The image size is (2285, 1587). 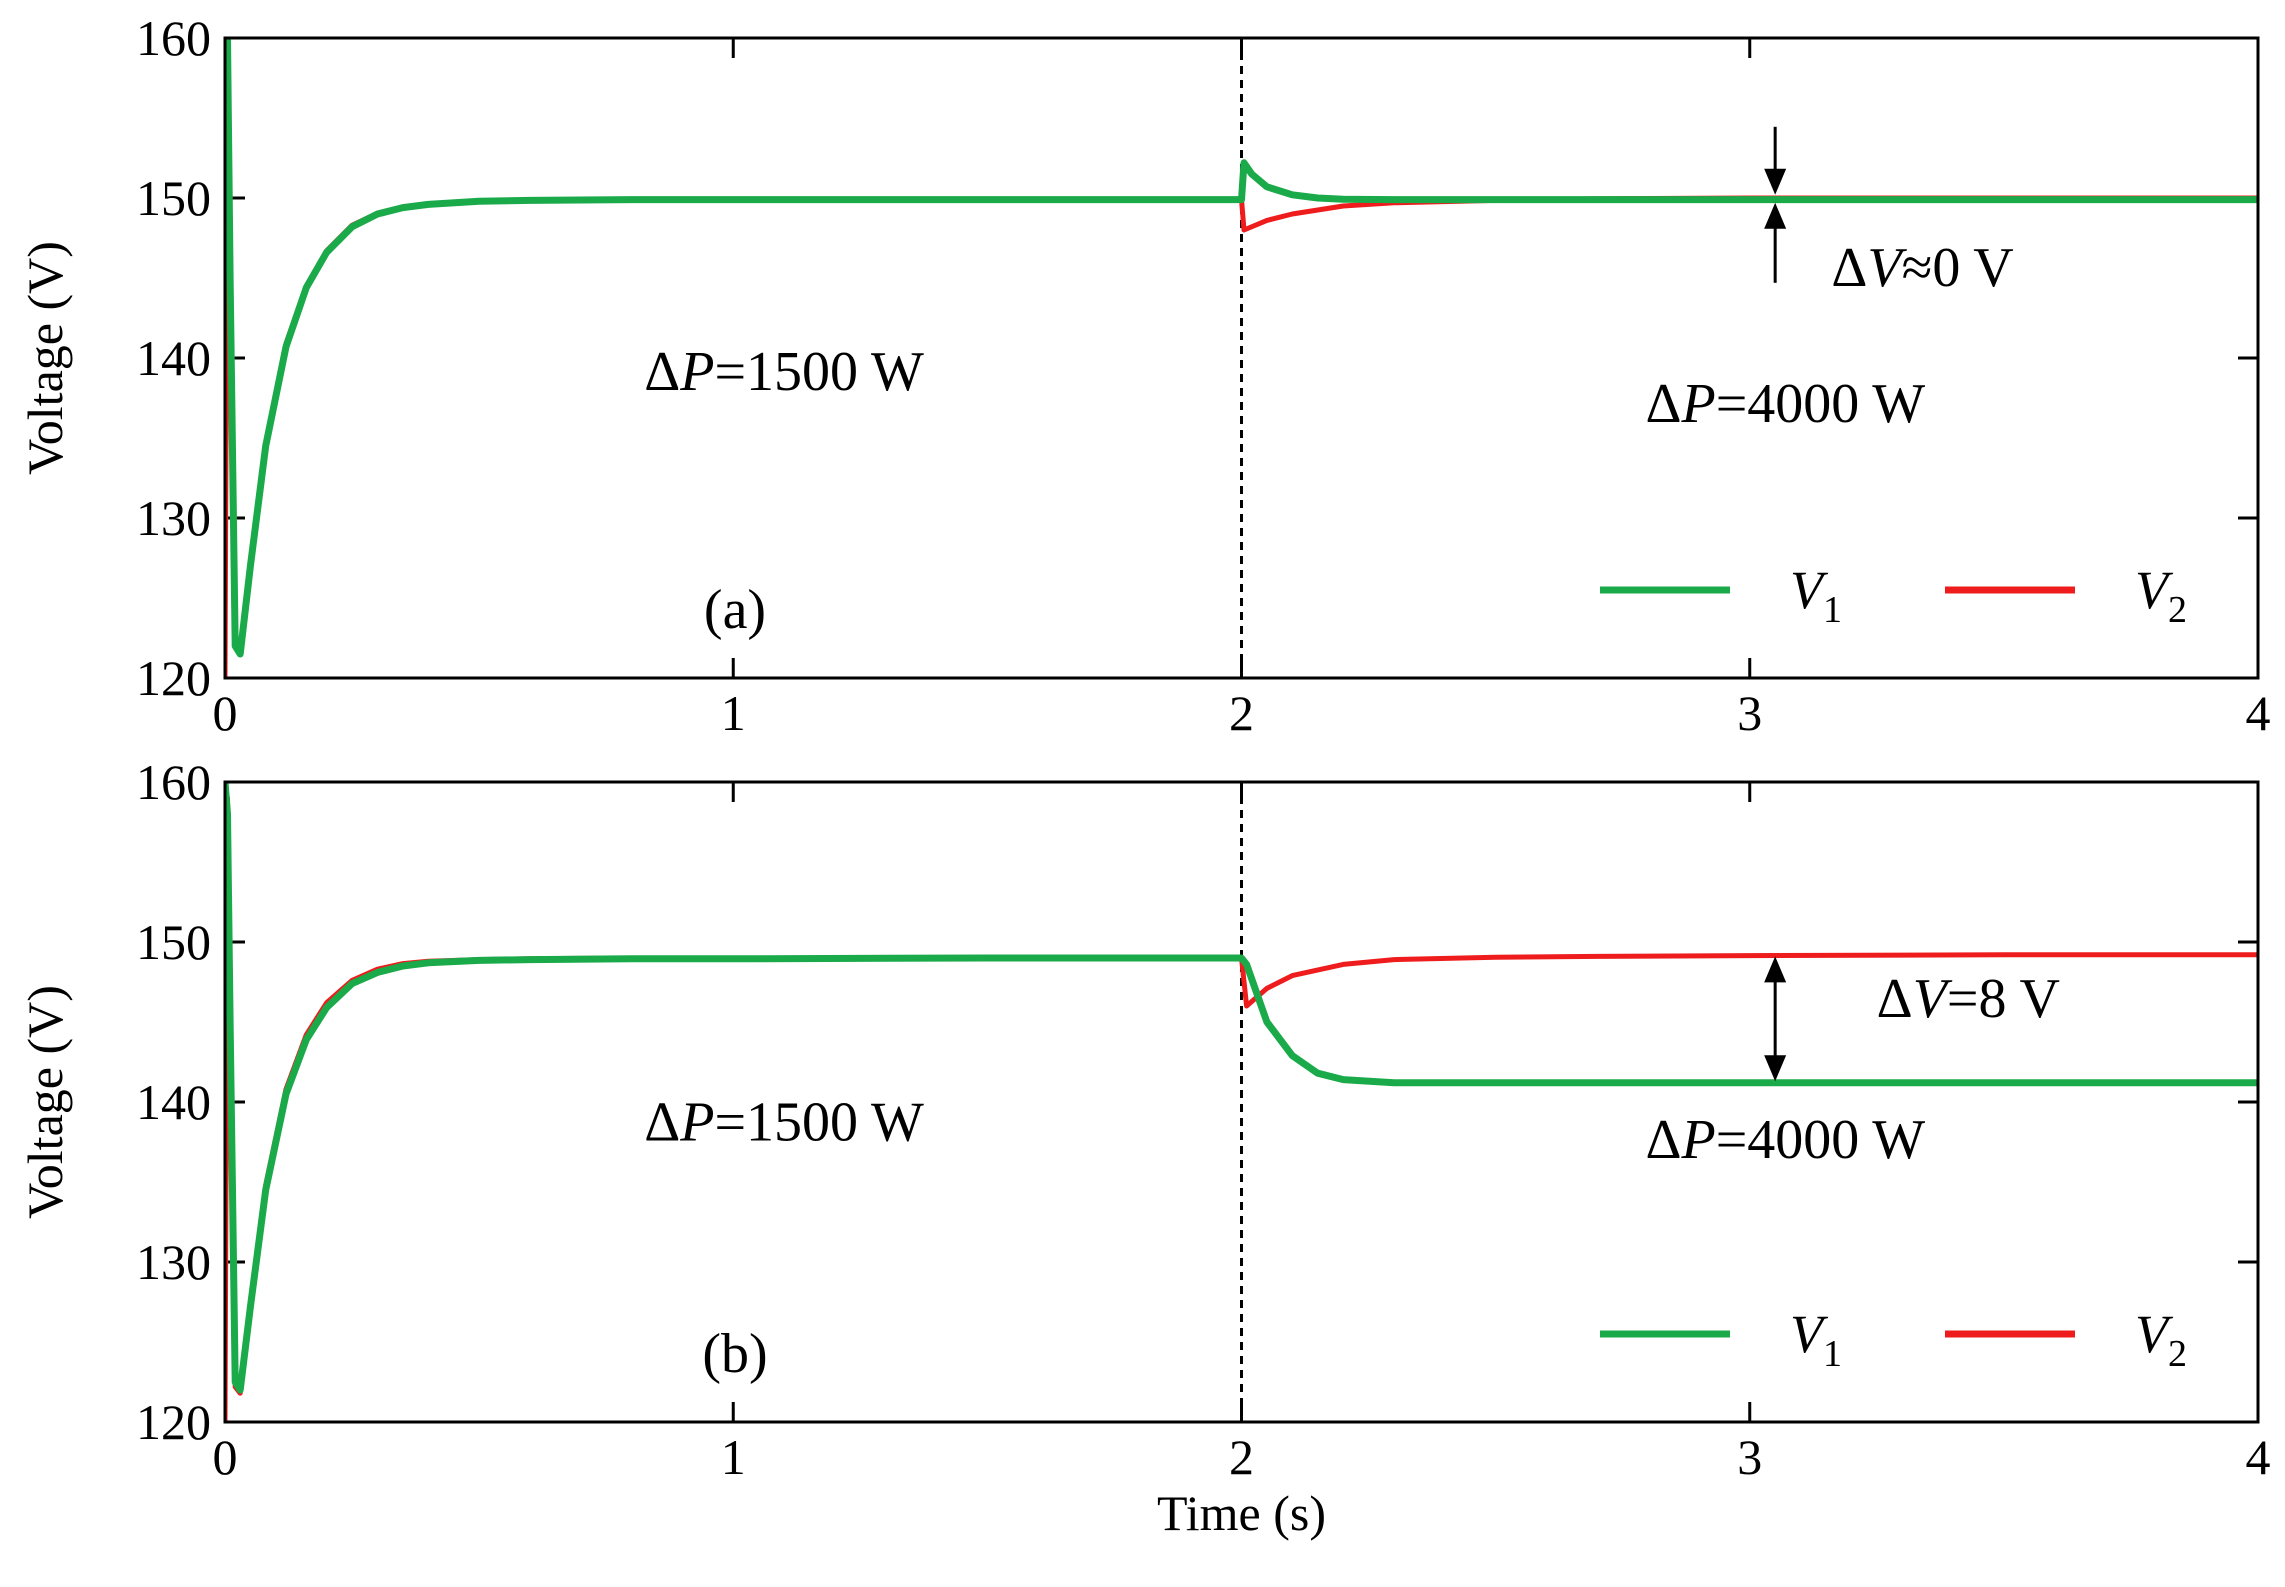 I want to click on x-axis-label: Time (s), so click(x=1241, y=1513).